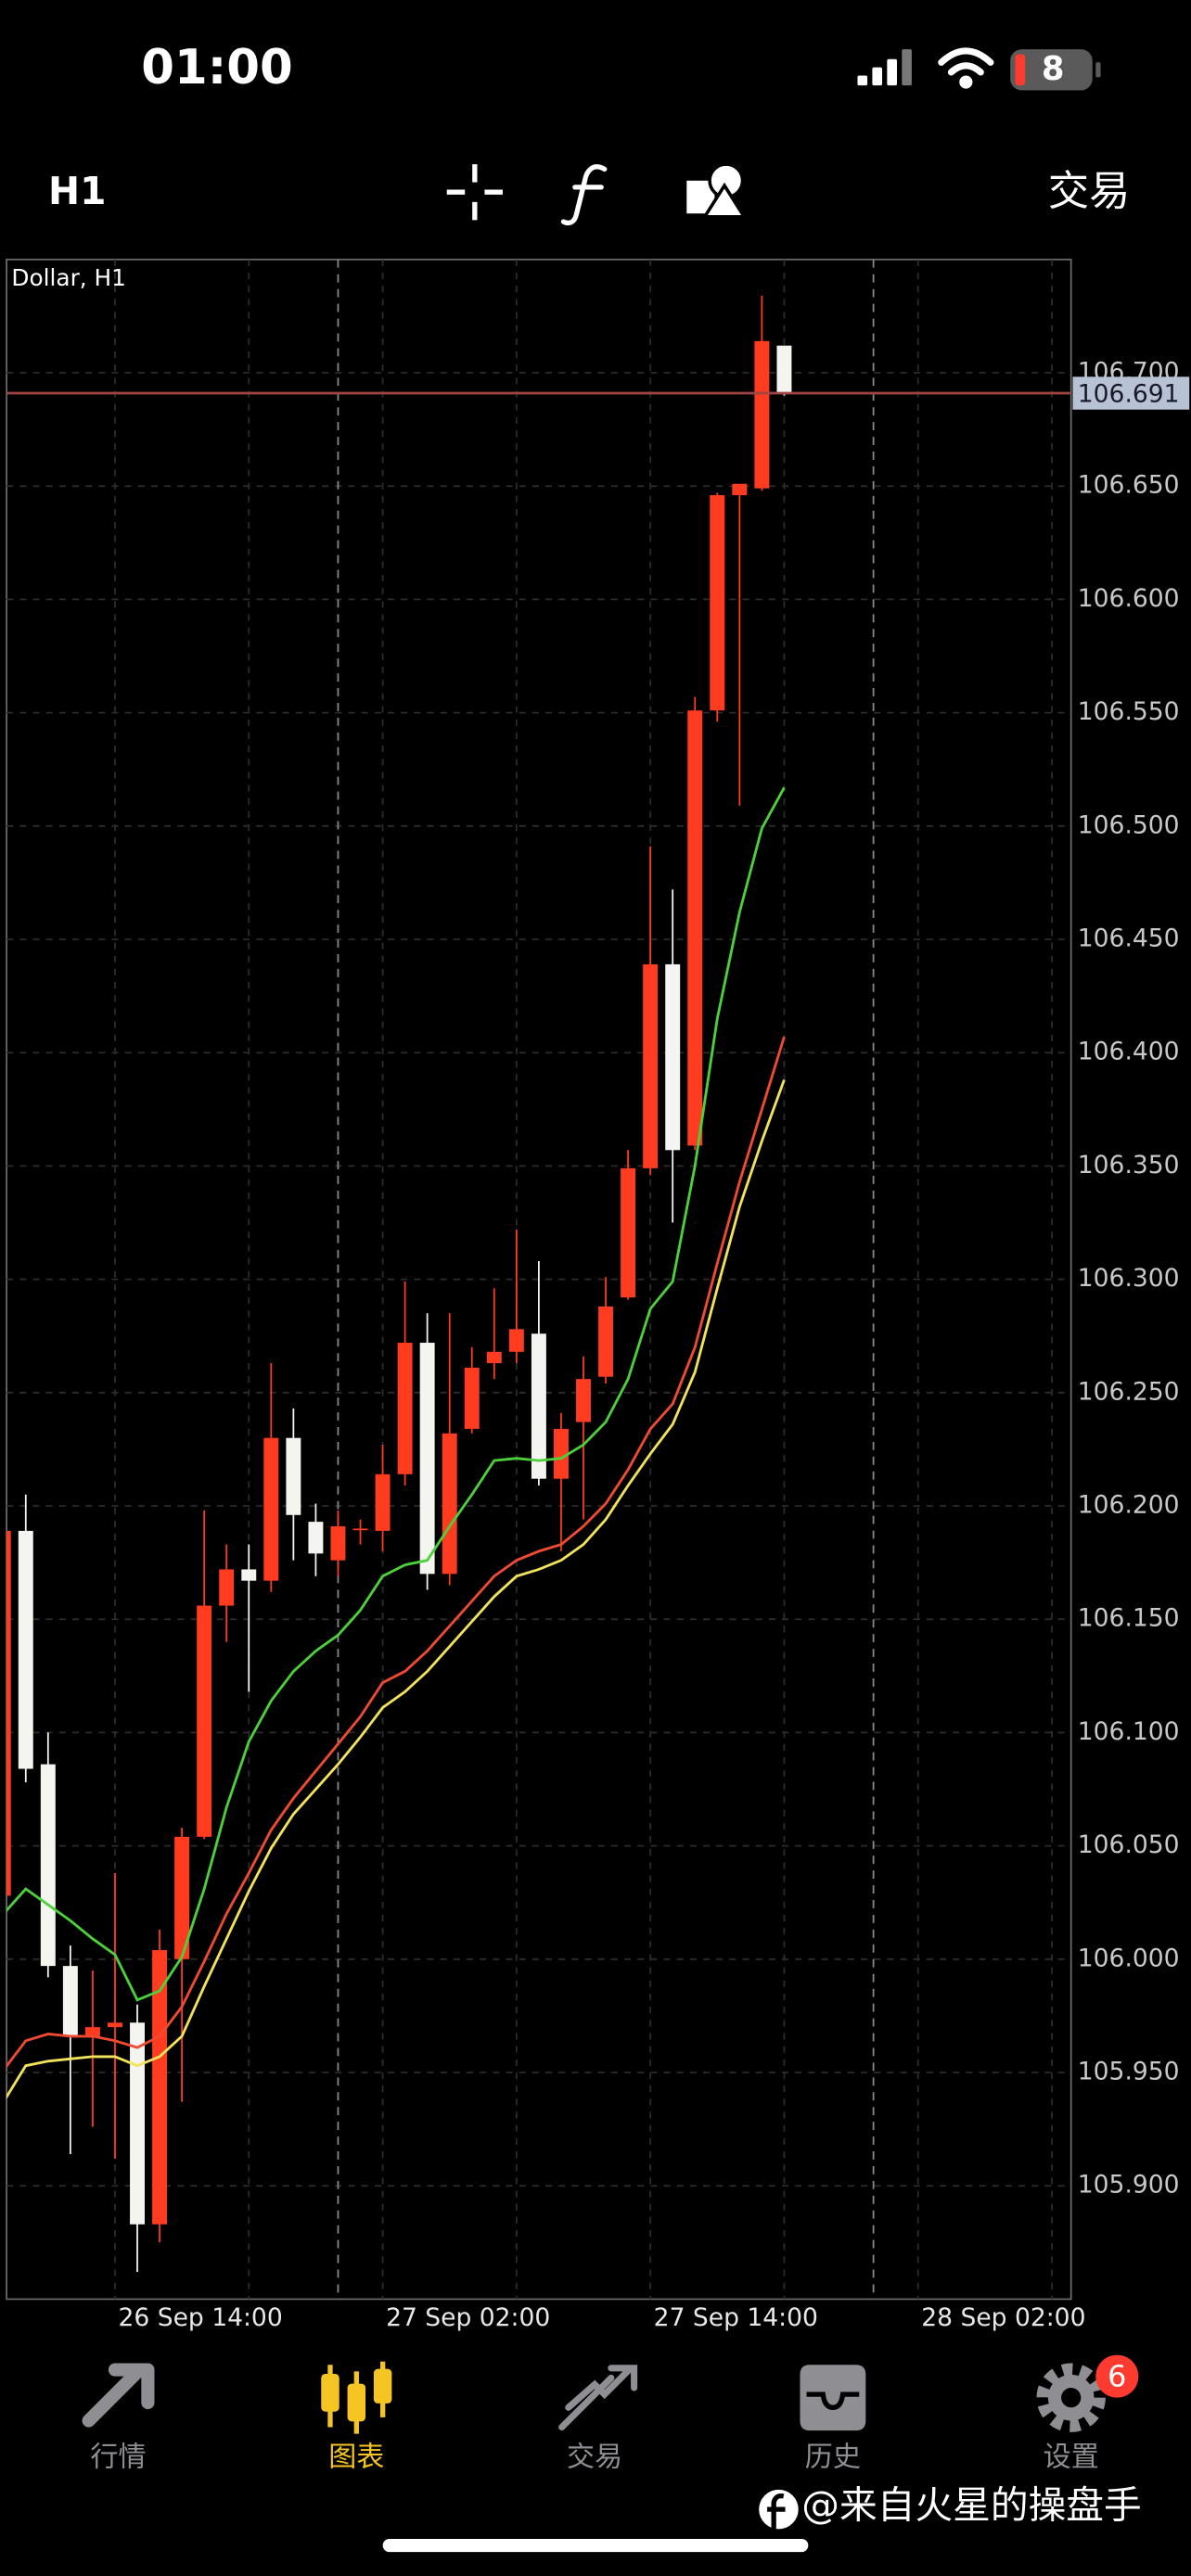 The width and height of the screenshot is (1191, 2576). Describe the element at coordinates (118, 2419) in the screenshot. I see `tab-quotes: 行情` at that location.